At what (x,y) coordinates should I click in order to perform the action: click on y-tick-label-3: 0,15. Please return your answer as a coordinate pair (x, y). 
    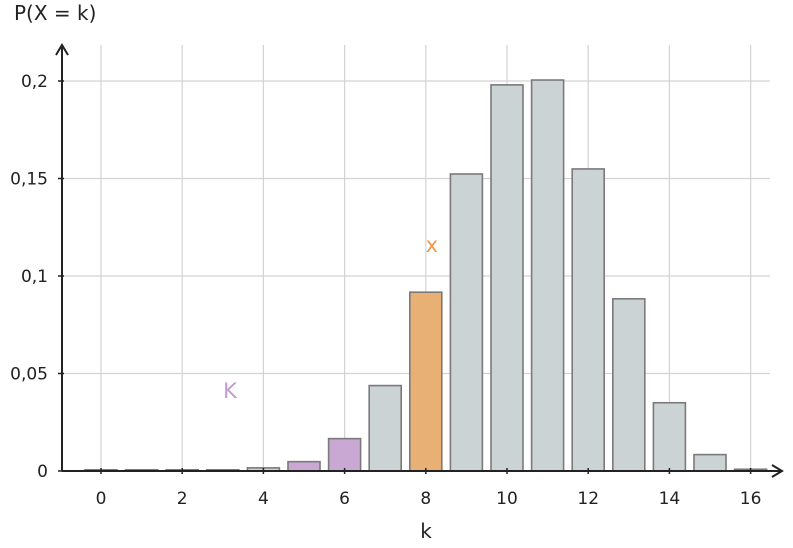
    Looking at the image, I should click on (29, 180).